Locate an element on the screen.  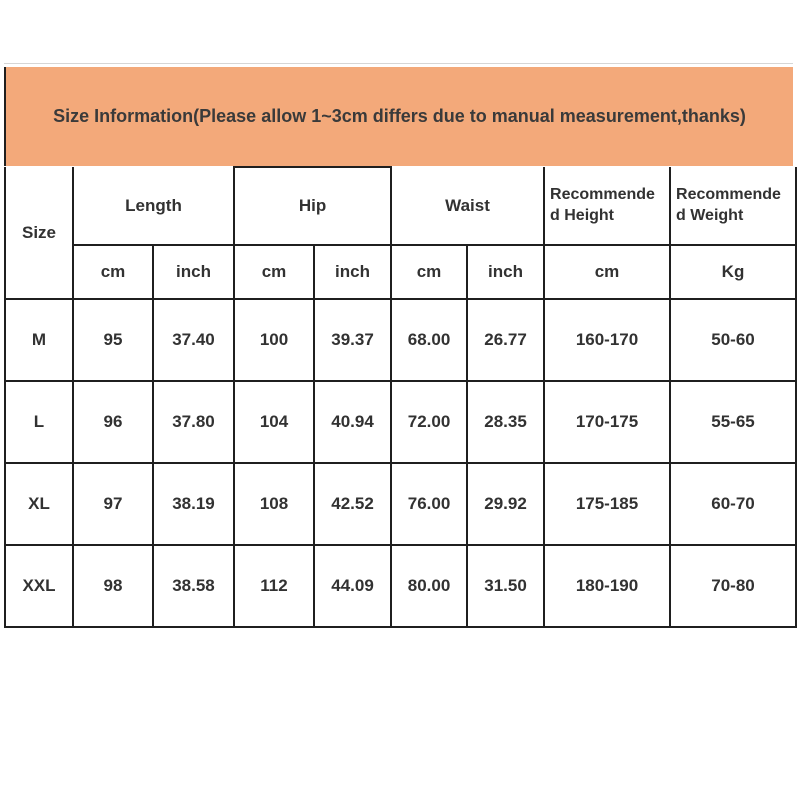
row-size-label: M is located at coordinates (39, 340).